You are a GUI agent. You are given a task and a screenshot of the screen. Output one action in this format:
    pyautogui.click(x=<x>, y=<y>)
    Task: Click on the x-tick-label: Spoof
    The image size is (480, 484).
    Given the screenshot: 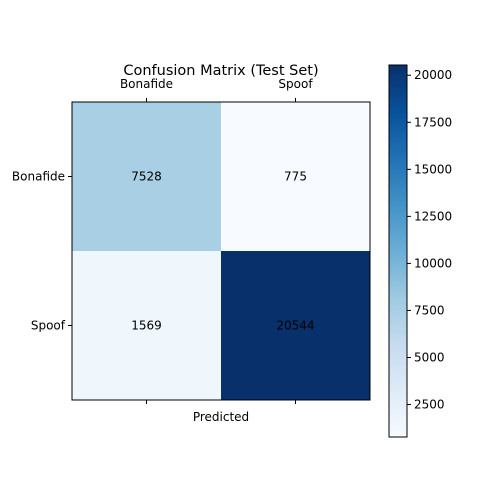 What is the action you would take?
    pyautogui.click(x=295, y=84)
    